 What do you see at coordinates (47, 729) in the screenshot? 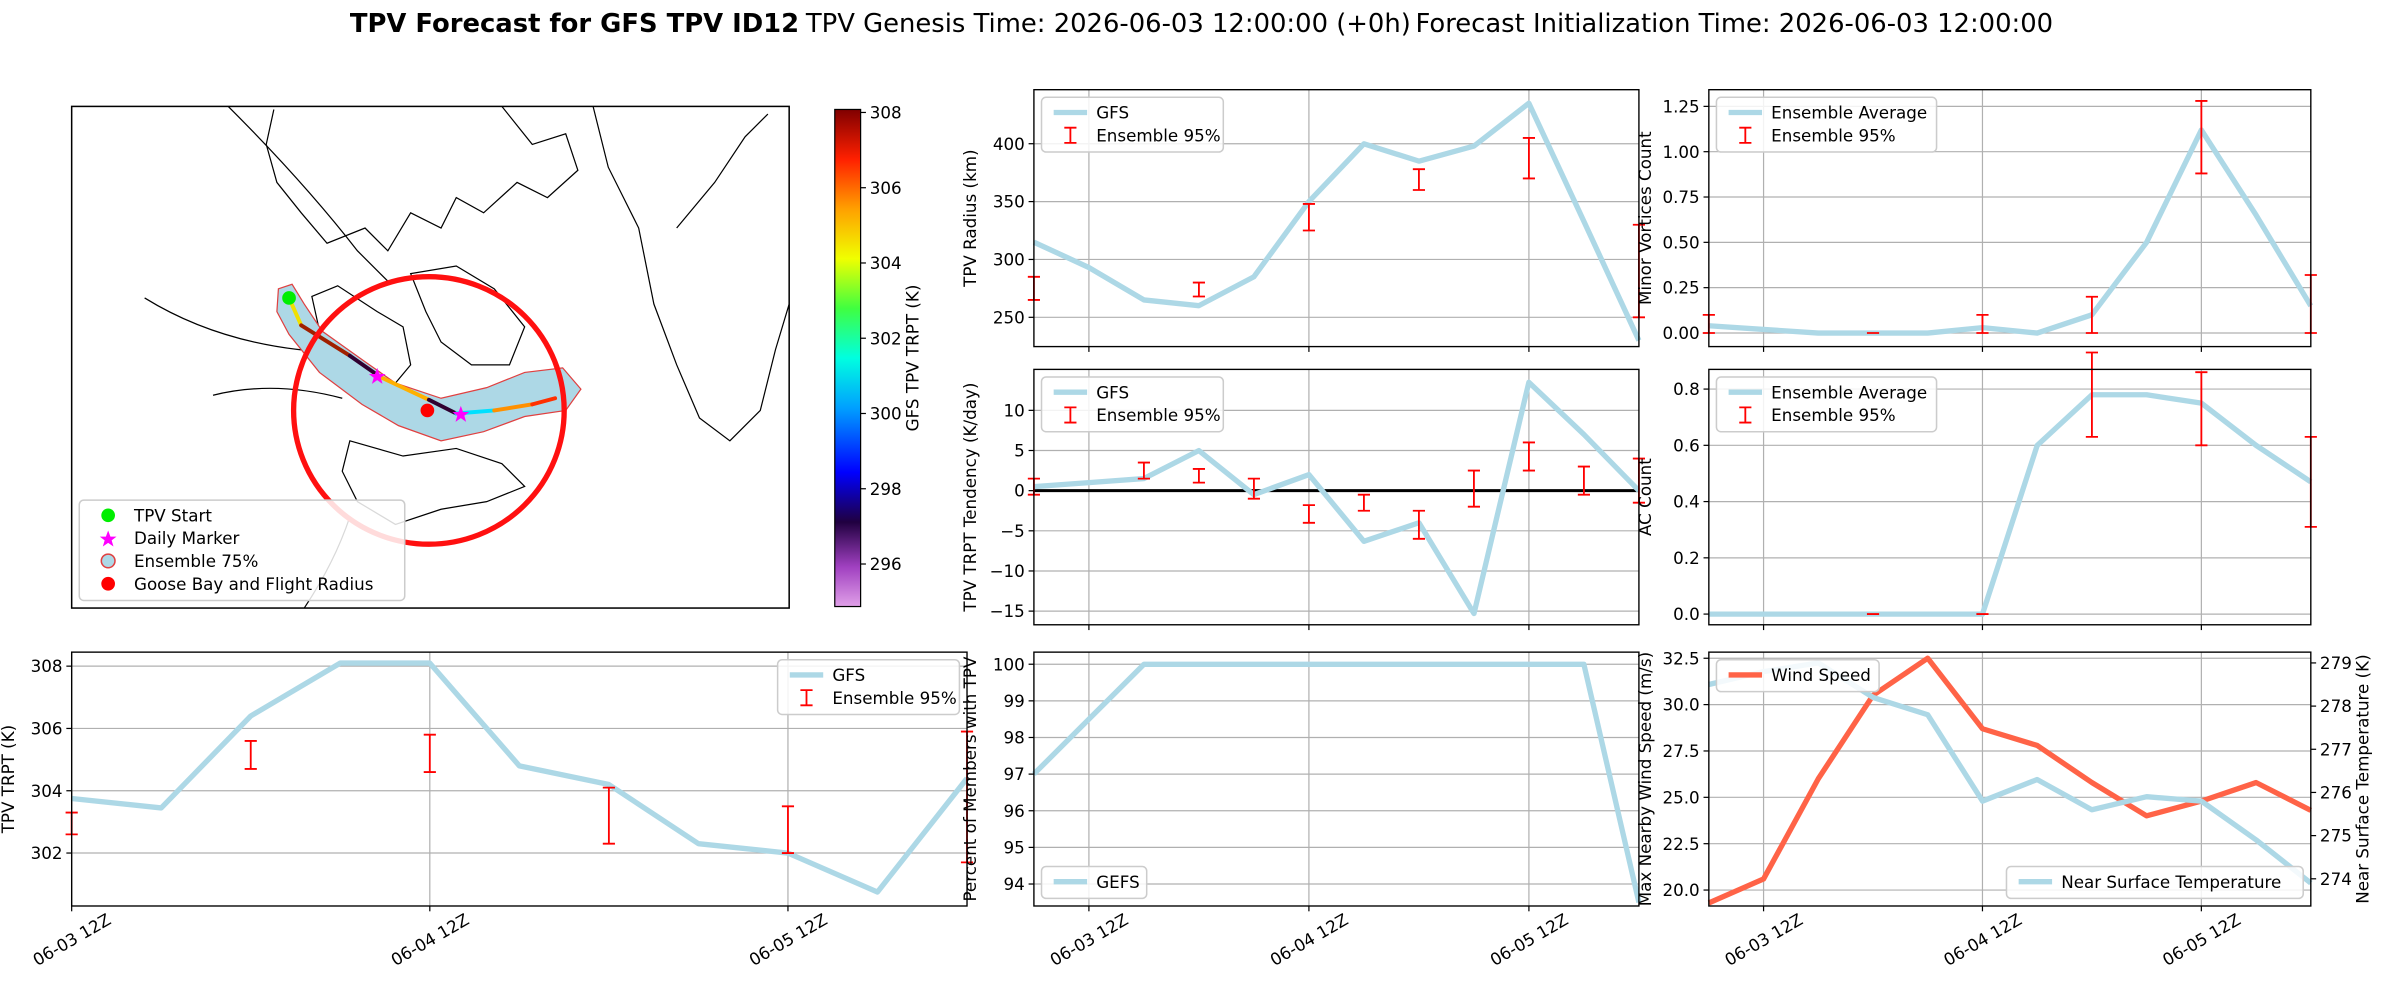
I see `y-tick-label: 306` at bounding box center [47, 729].